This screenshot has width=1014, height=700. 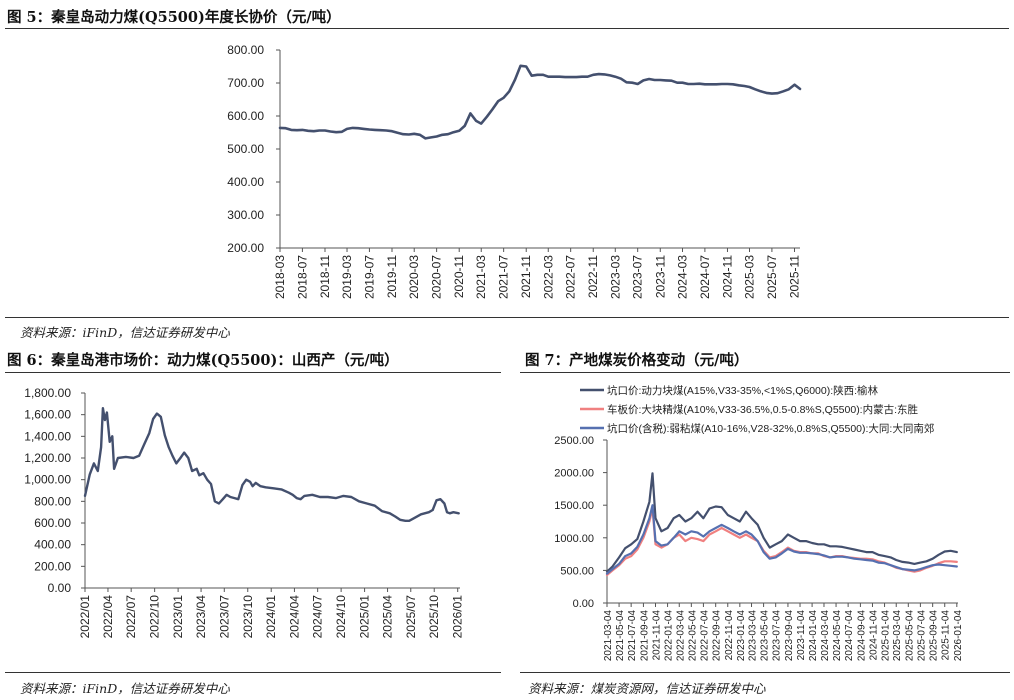 I want to click on fig7-xtick-label: 2022-03-04, so click(x=680, y=636).